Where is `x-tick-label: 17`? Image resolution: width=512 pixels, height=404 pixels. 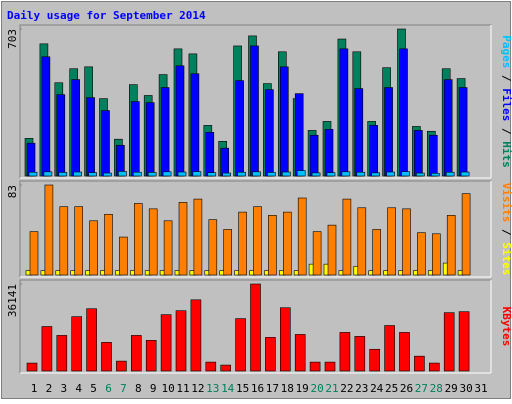
x-tick-label: 17 is located at coordinates (272, 388).